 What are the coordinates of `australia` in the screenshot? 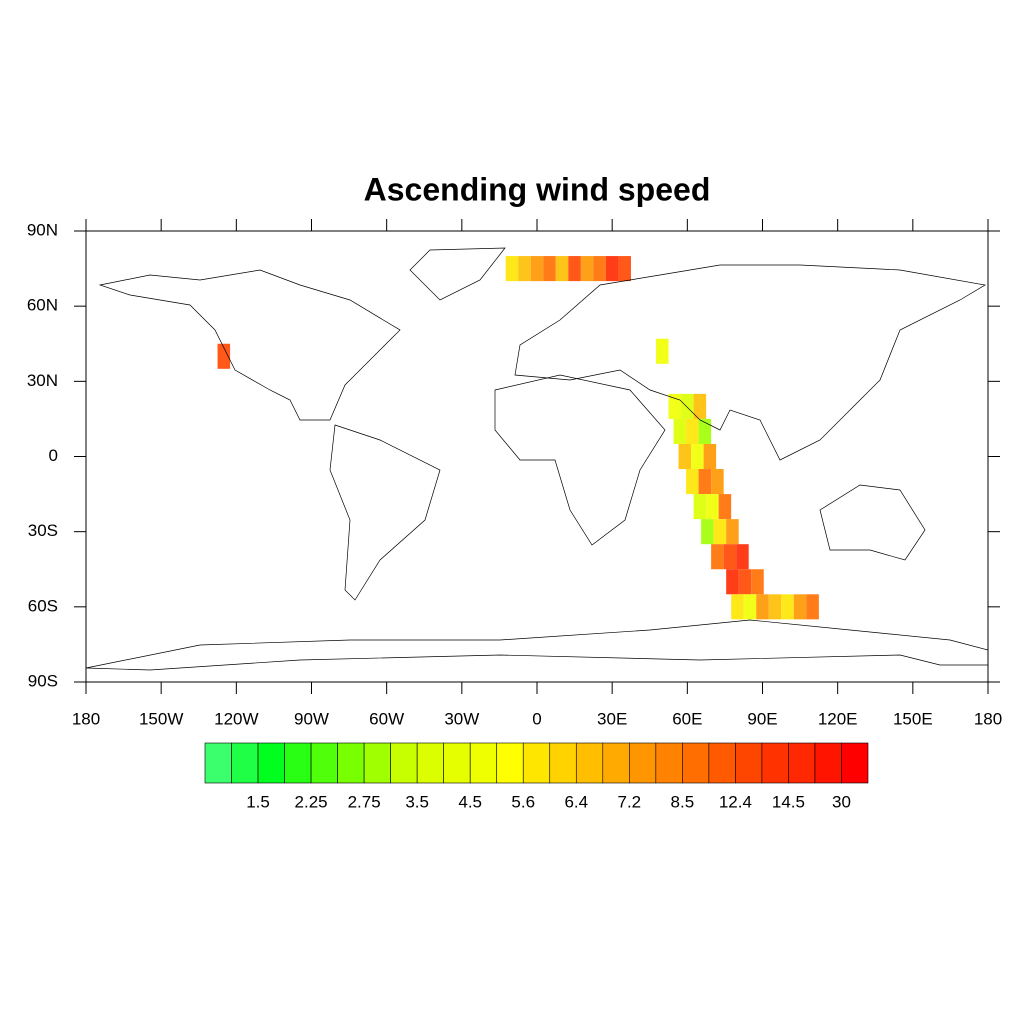 It's located at (872, 522).